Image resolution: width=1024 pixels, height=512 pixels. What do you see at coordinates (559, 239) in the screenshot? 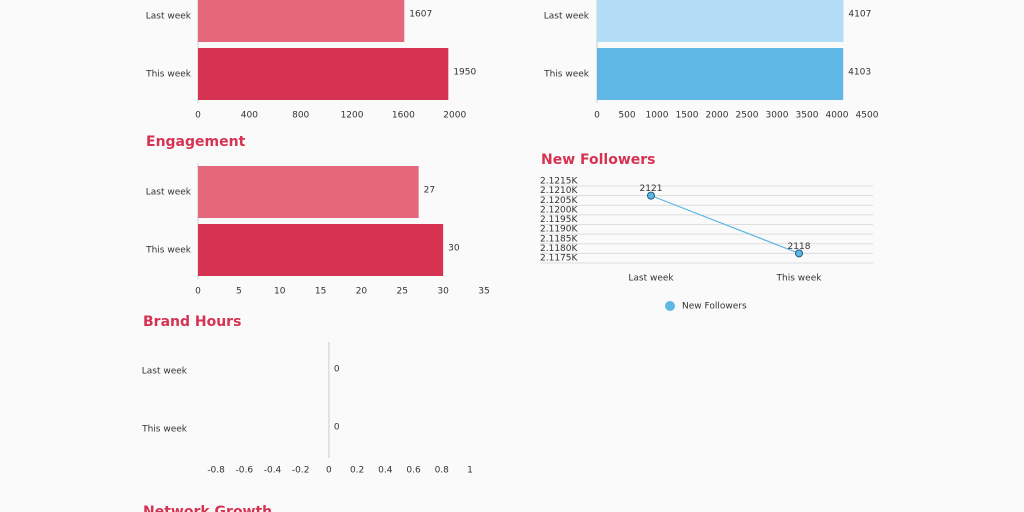
I see `y-tick-label: 2.1185K` at bounding box center [559, 239].